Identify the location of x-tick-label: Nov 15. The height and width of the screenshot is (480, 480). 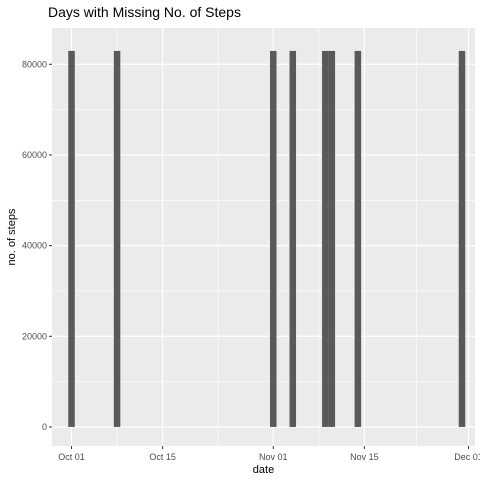
(364, 457).